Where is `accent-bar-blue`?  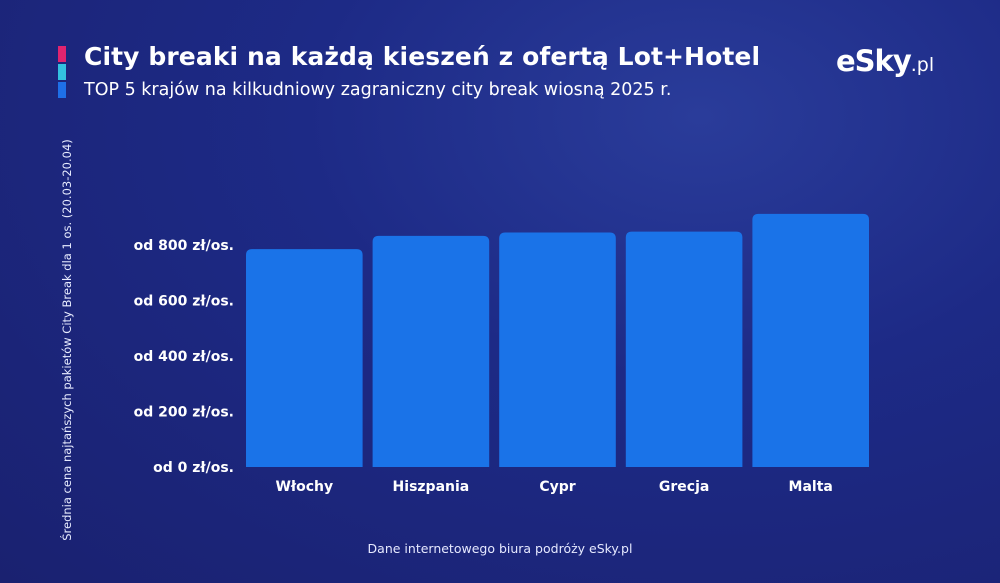
accent-bar-blue is located at coordinates (62, 90).